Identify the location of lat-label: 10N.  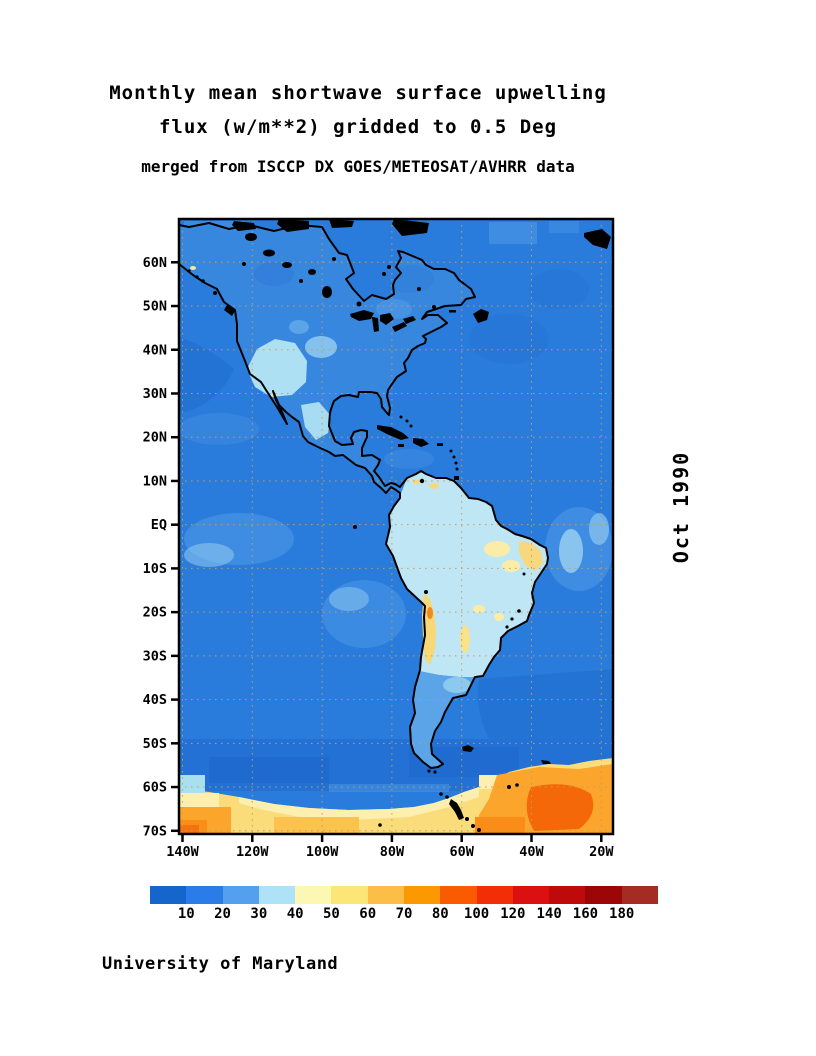
(155, 481).